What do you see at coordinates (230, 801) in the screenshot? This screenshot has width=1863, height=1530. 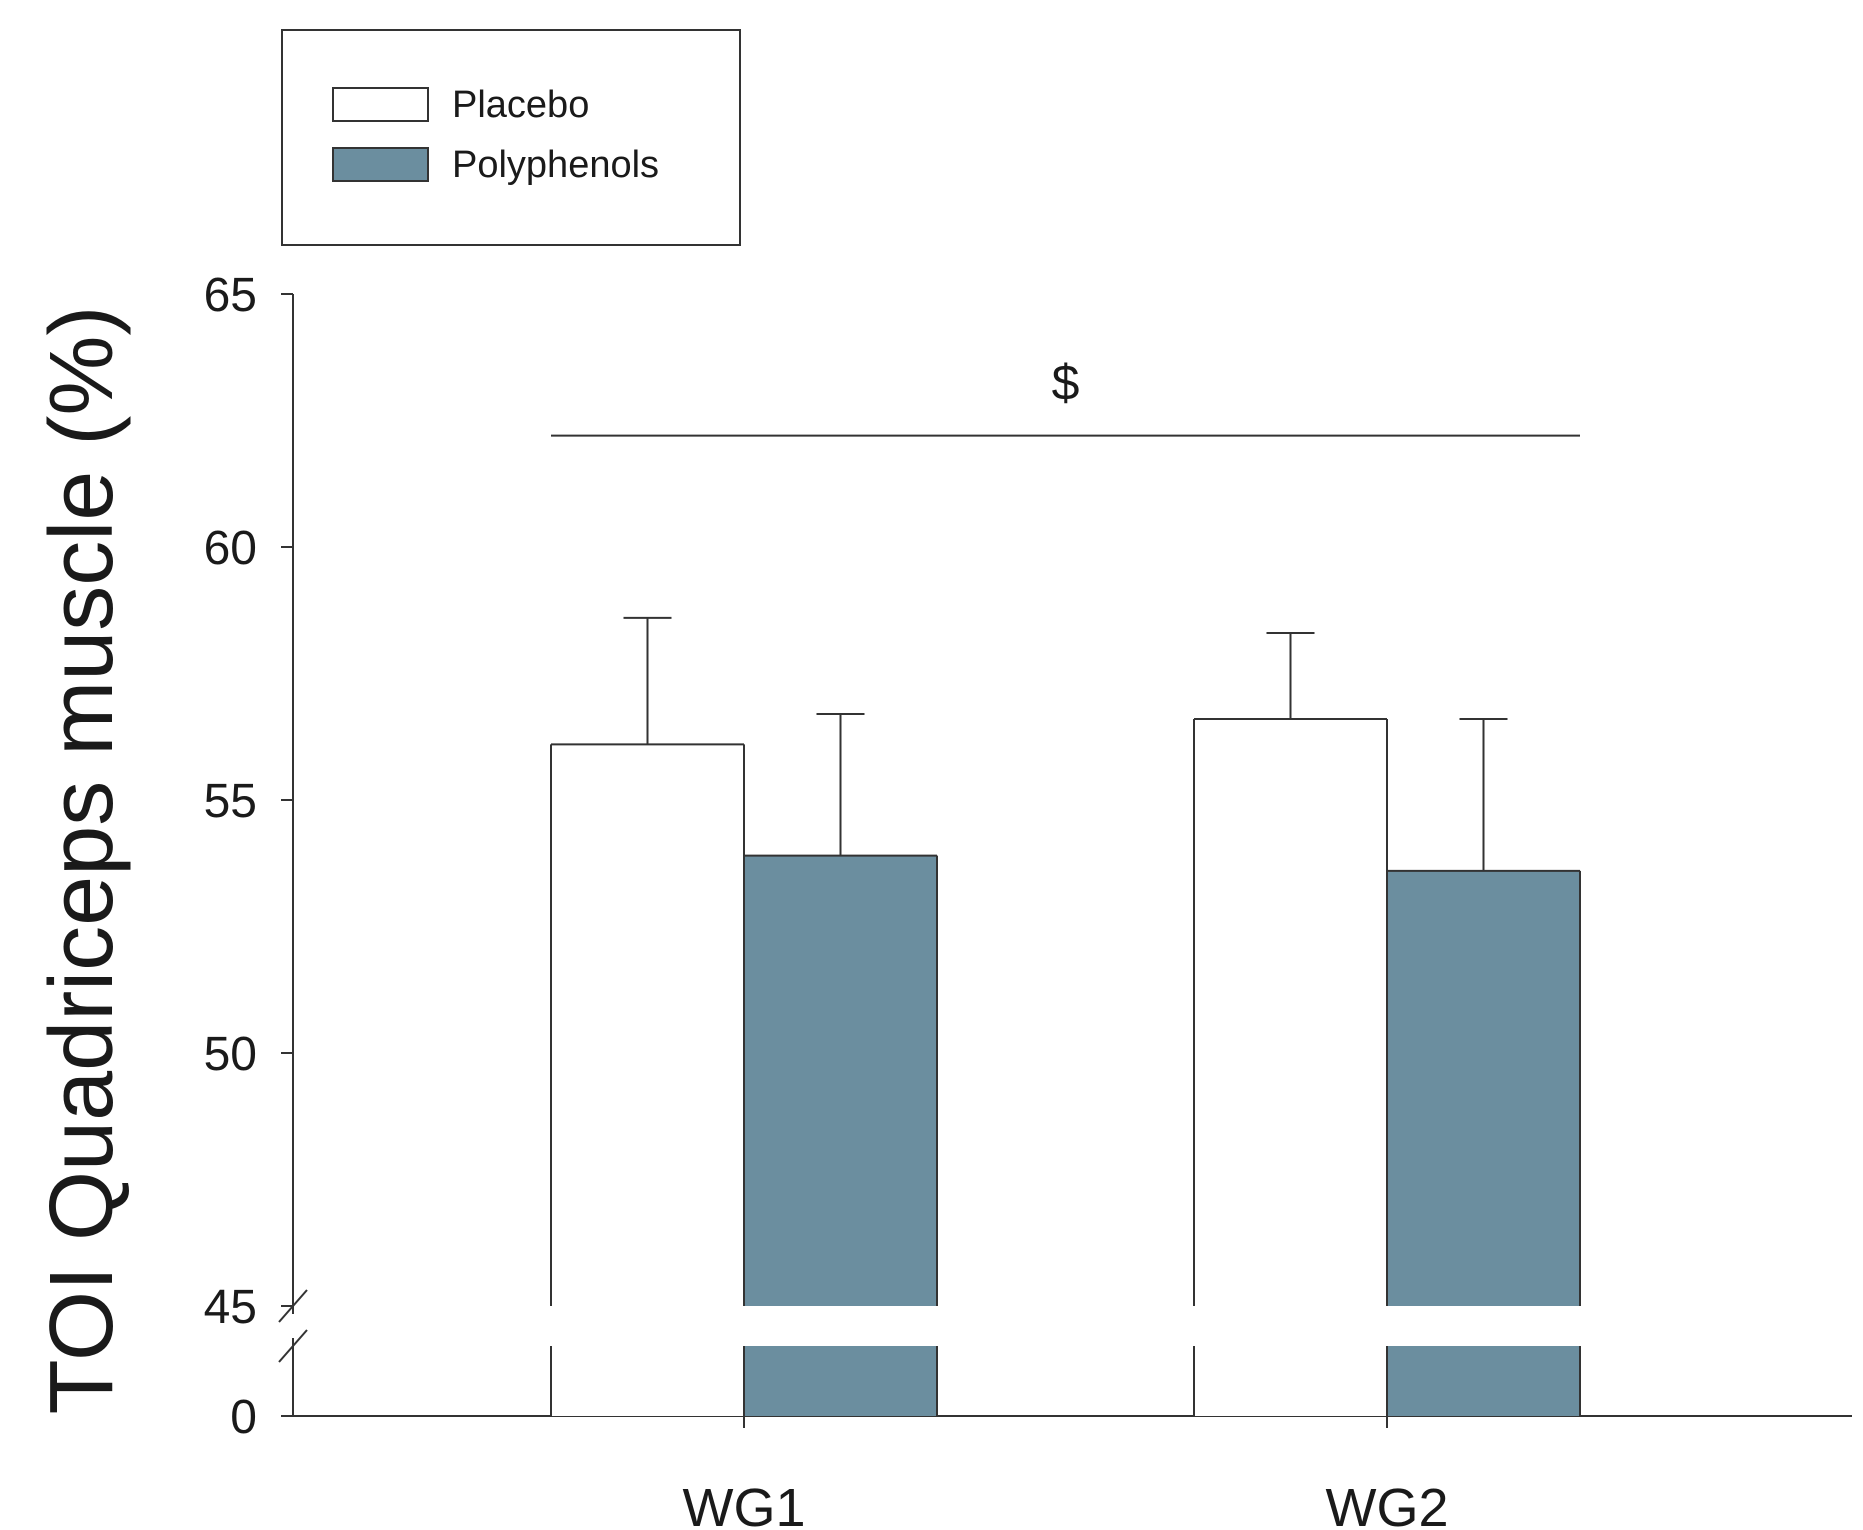 I see `y-tick-label: 55` at bounding box center [230, 801].